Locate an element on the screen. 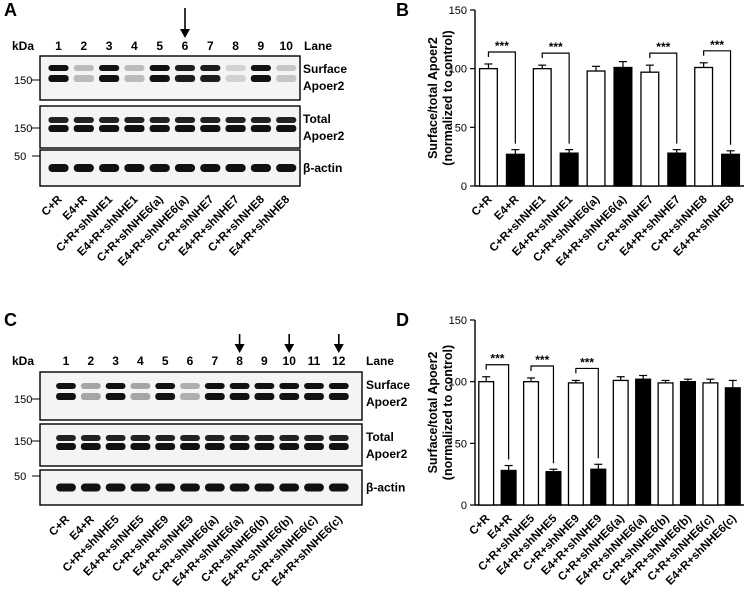 The image size is (752, 603). panel-letter: D is located at coordinates (402, 320).